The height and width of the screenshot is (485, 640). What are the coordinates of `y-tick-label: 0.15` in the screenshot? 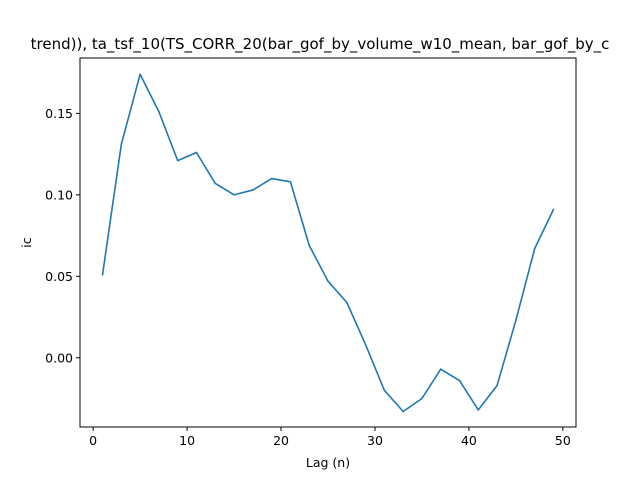 It's located at (59, 113).